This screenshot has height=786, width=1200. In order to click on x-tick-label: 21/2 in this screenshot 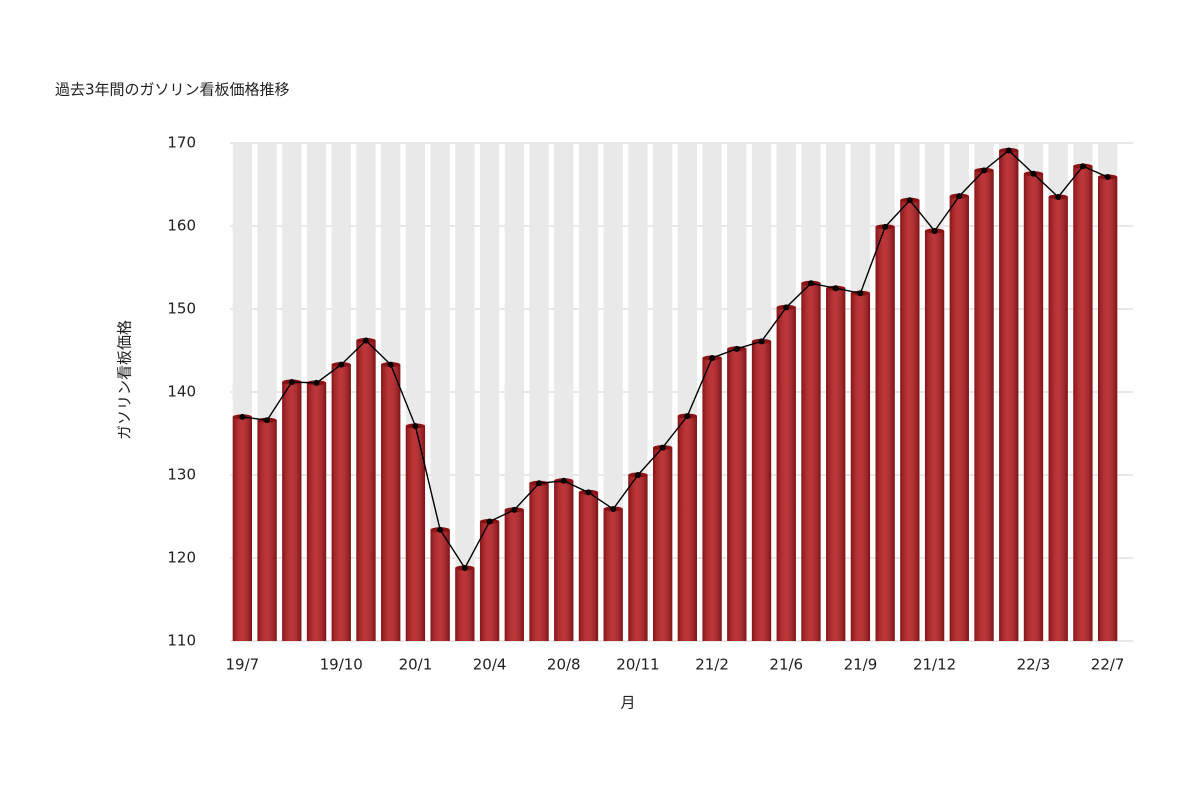, I will do `click(712, 665)`.